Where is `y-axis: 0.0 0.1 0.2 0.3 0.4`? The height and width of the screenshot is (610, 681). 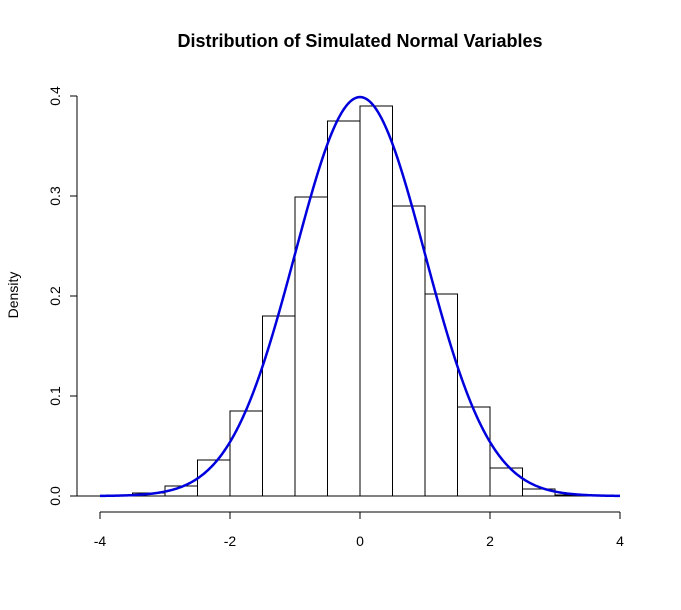
y-axis: 0.0 0.1 0.2 0.3 0.4 is located at coordinates (62, 296).